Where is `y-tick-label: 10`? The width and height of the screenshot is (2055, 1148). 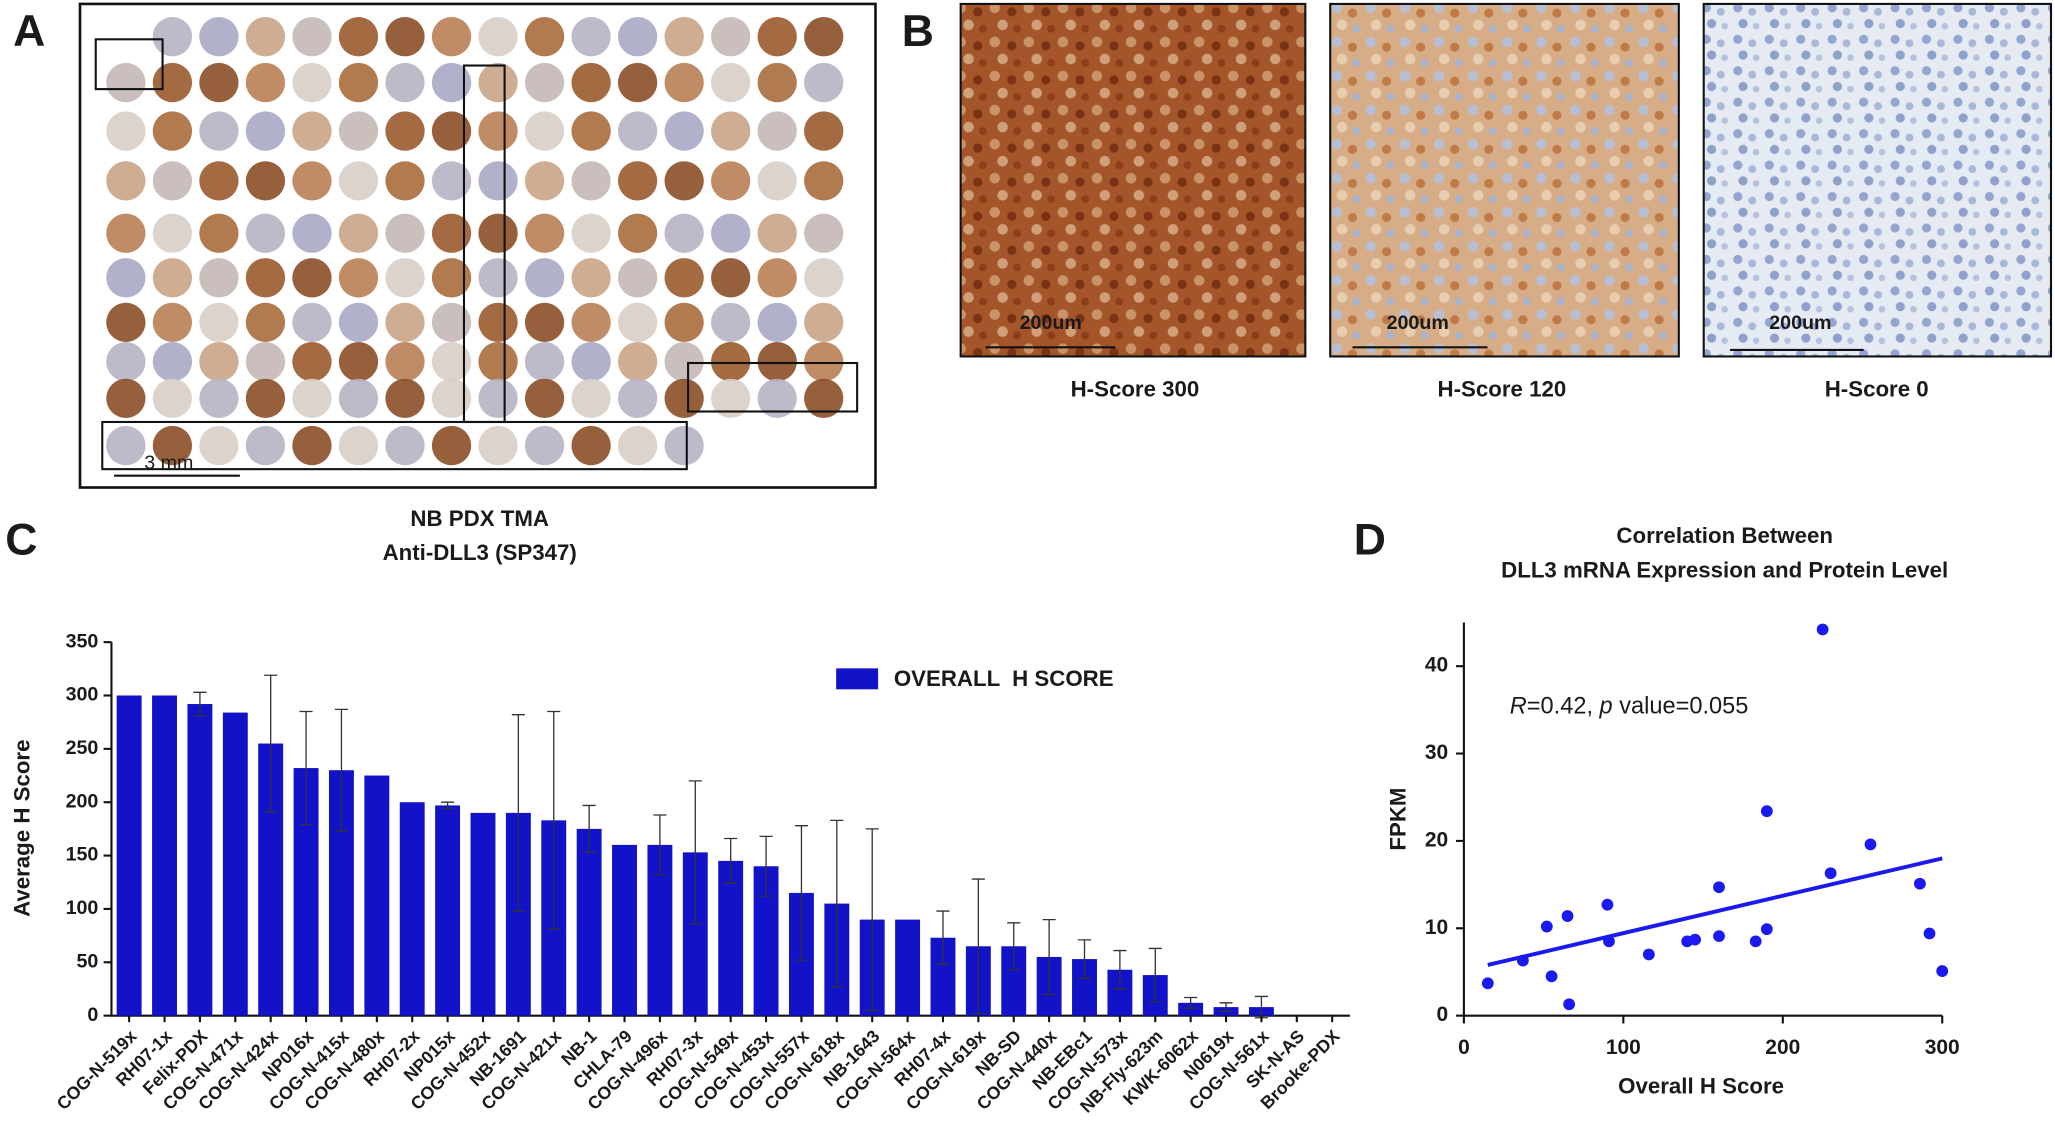
y-tick-label: 10 is located at coordinates (1436, 927).